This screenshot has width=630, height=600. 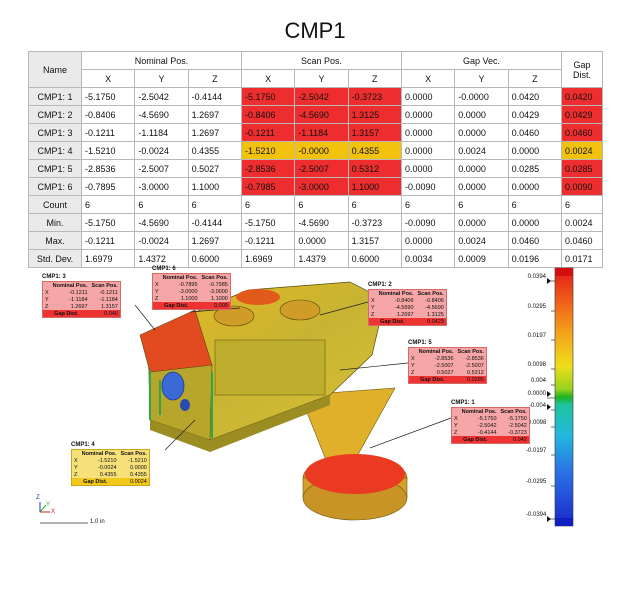 What do you see at coordinates (83, 445) in the screenshot?
I see `callout-title: CMP1: 4` at bounding box center [83, 445].